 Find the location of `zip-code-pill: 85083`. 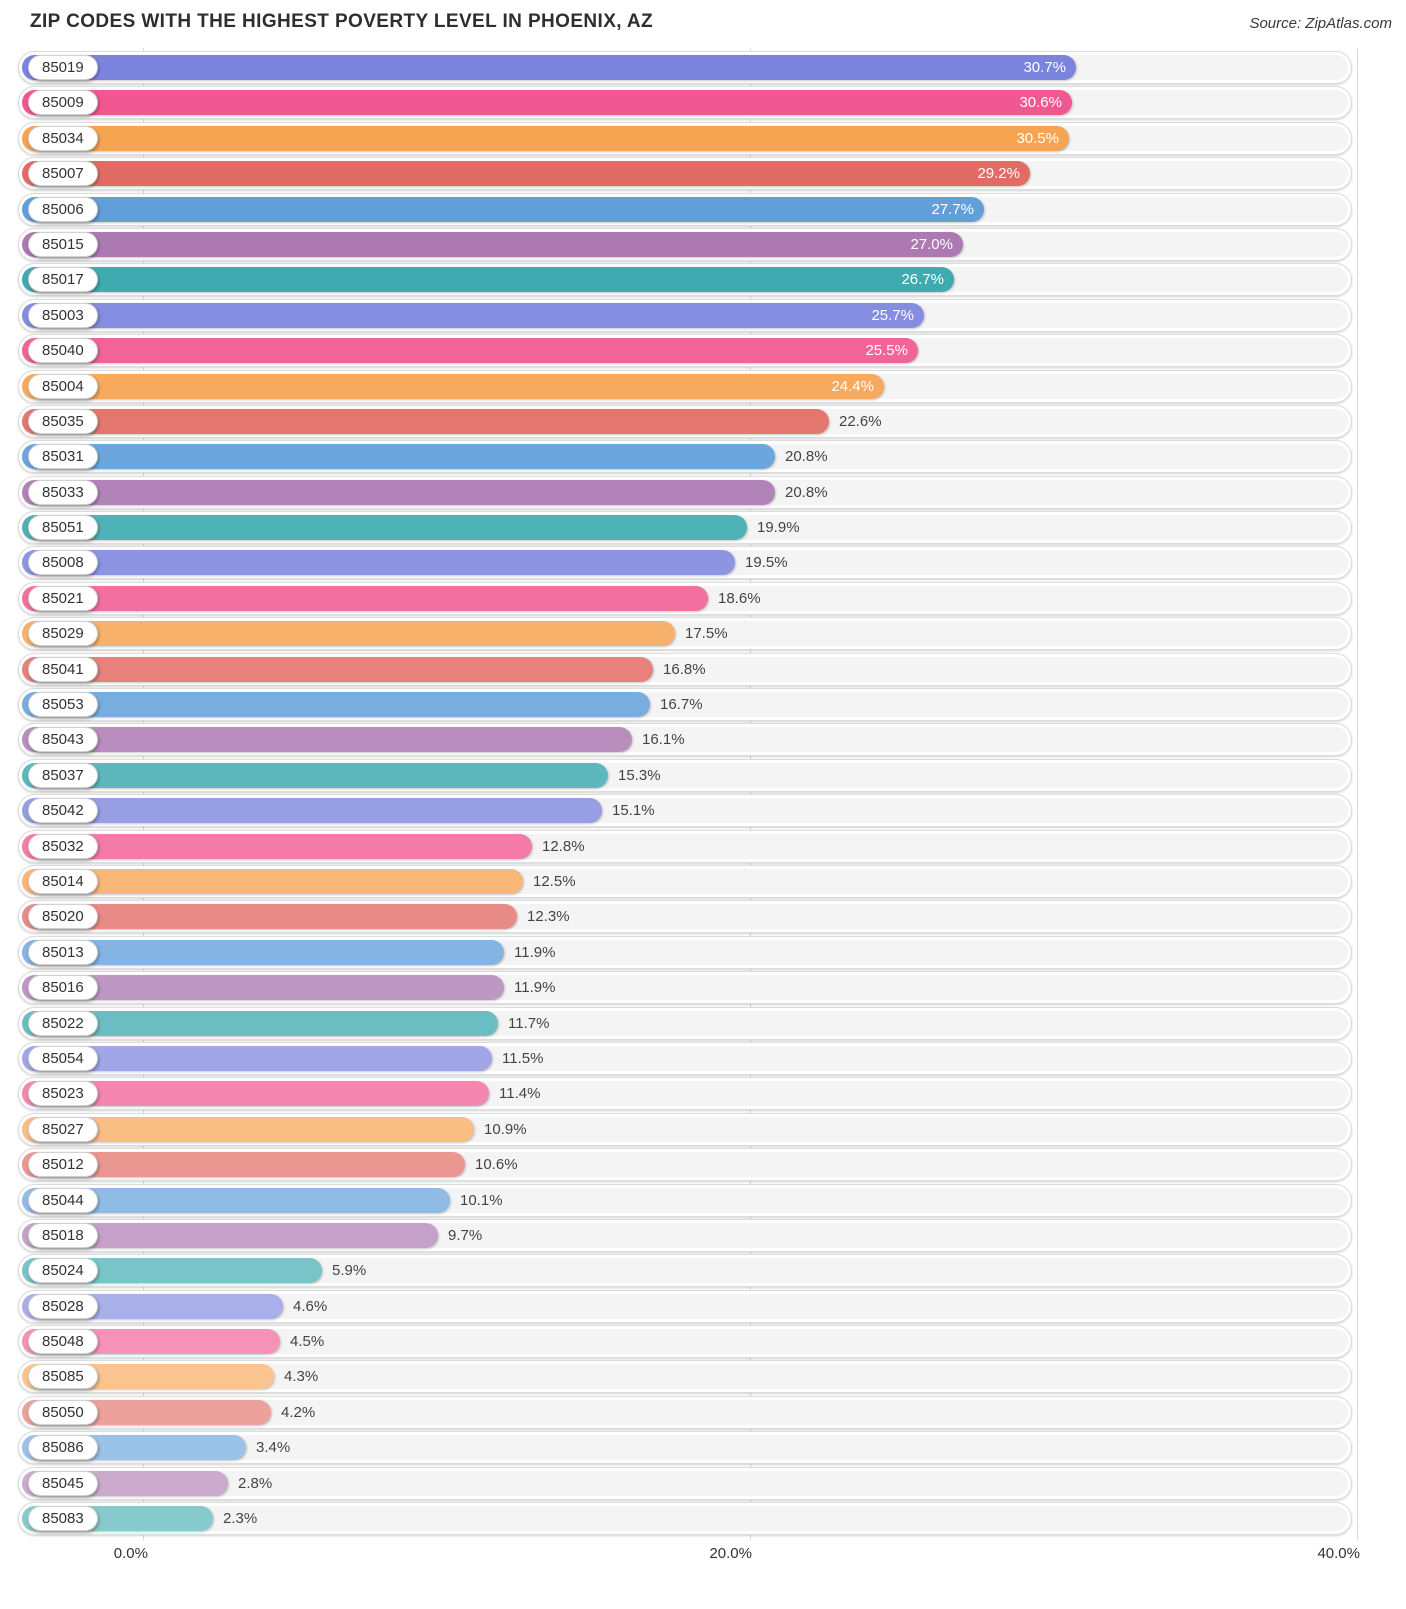

zip-code-pill: 85083 is located at coordinates (63, 1519).